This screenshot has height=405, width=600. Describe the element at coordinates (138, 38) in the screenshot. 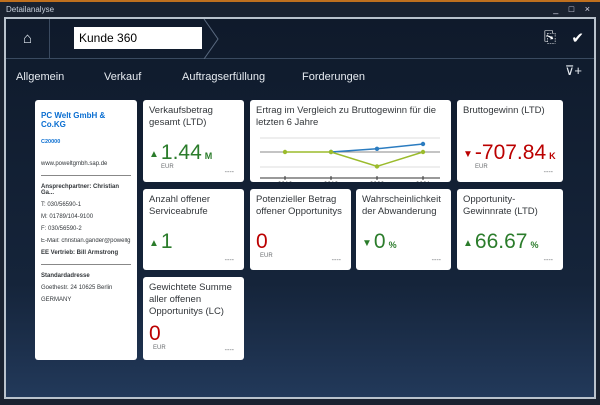

I see `page-title: Kunde 360` at that location.